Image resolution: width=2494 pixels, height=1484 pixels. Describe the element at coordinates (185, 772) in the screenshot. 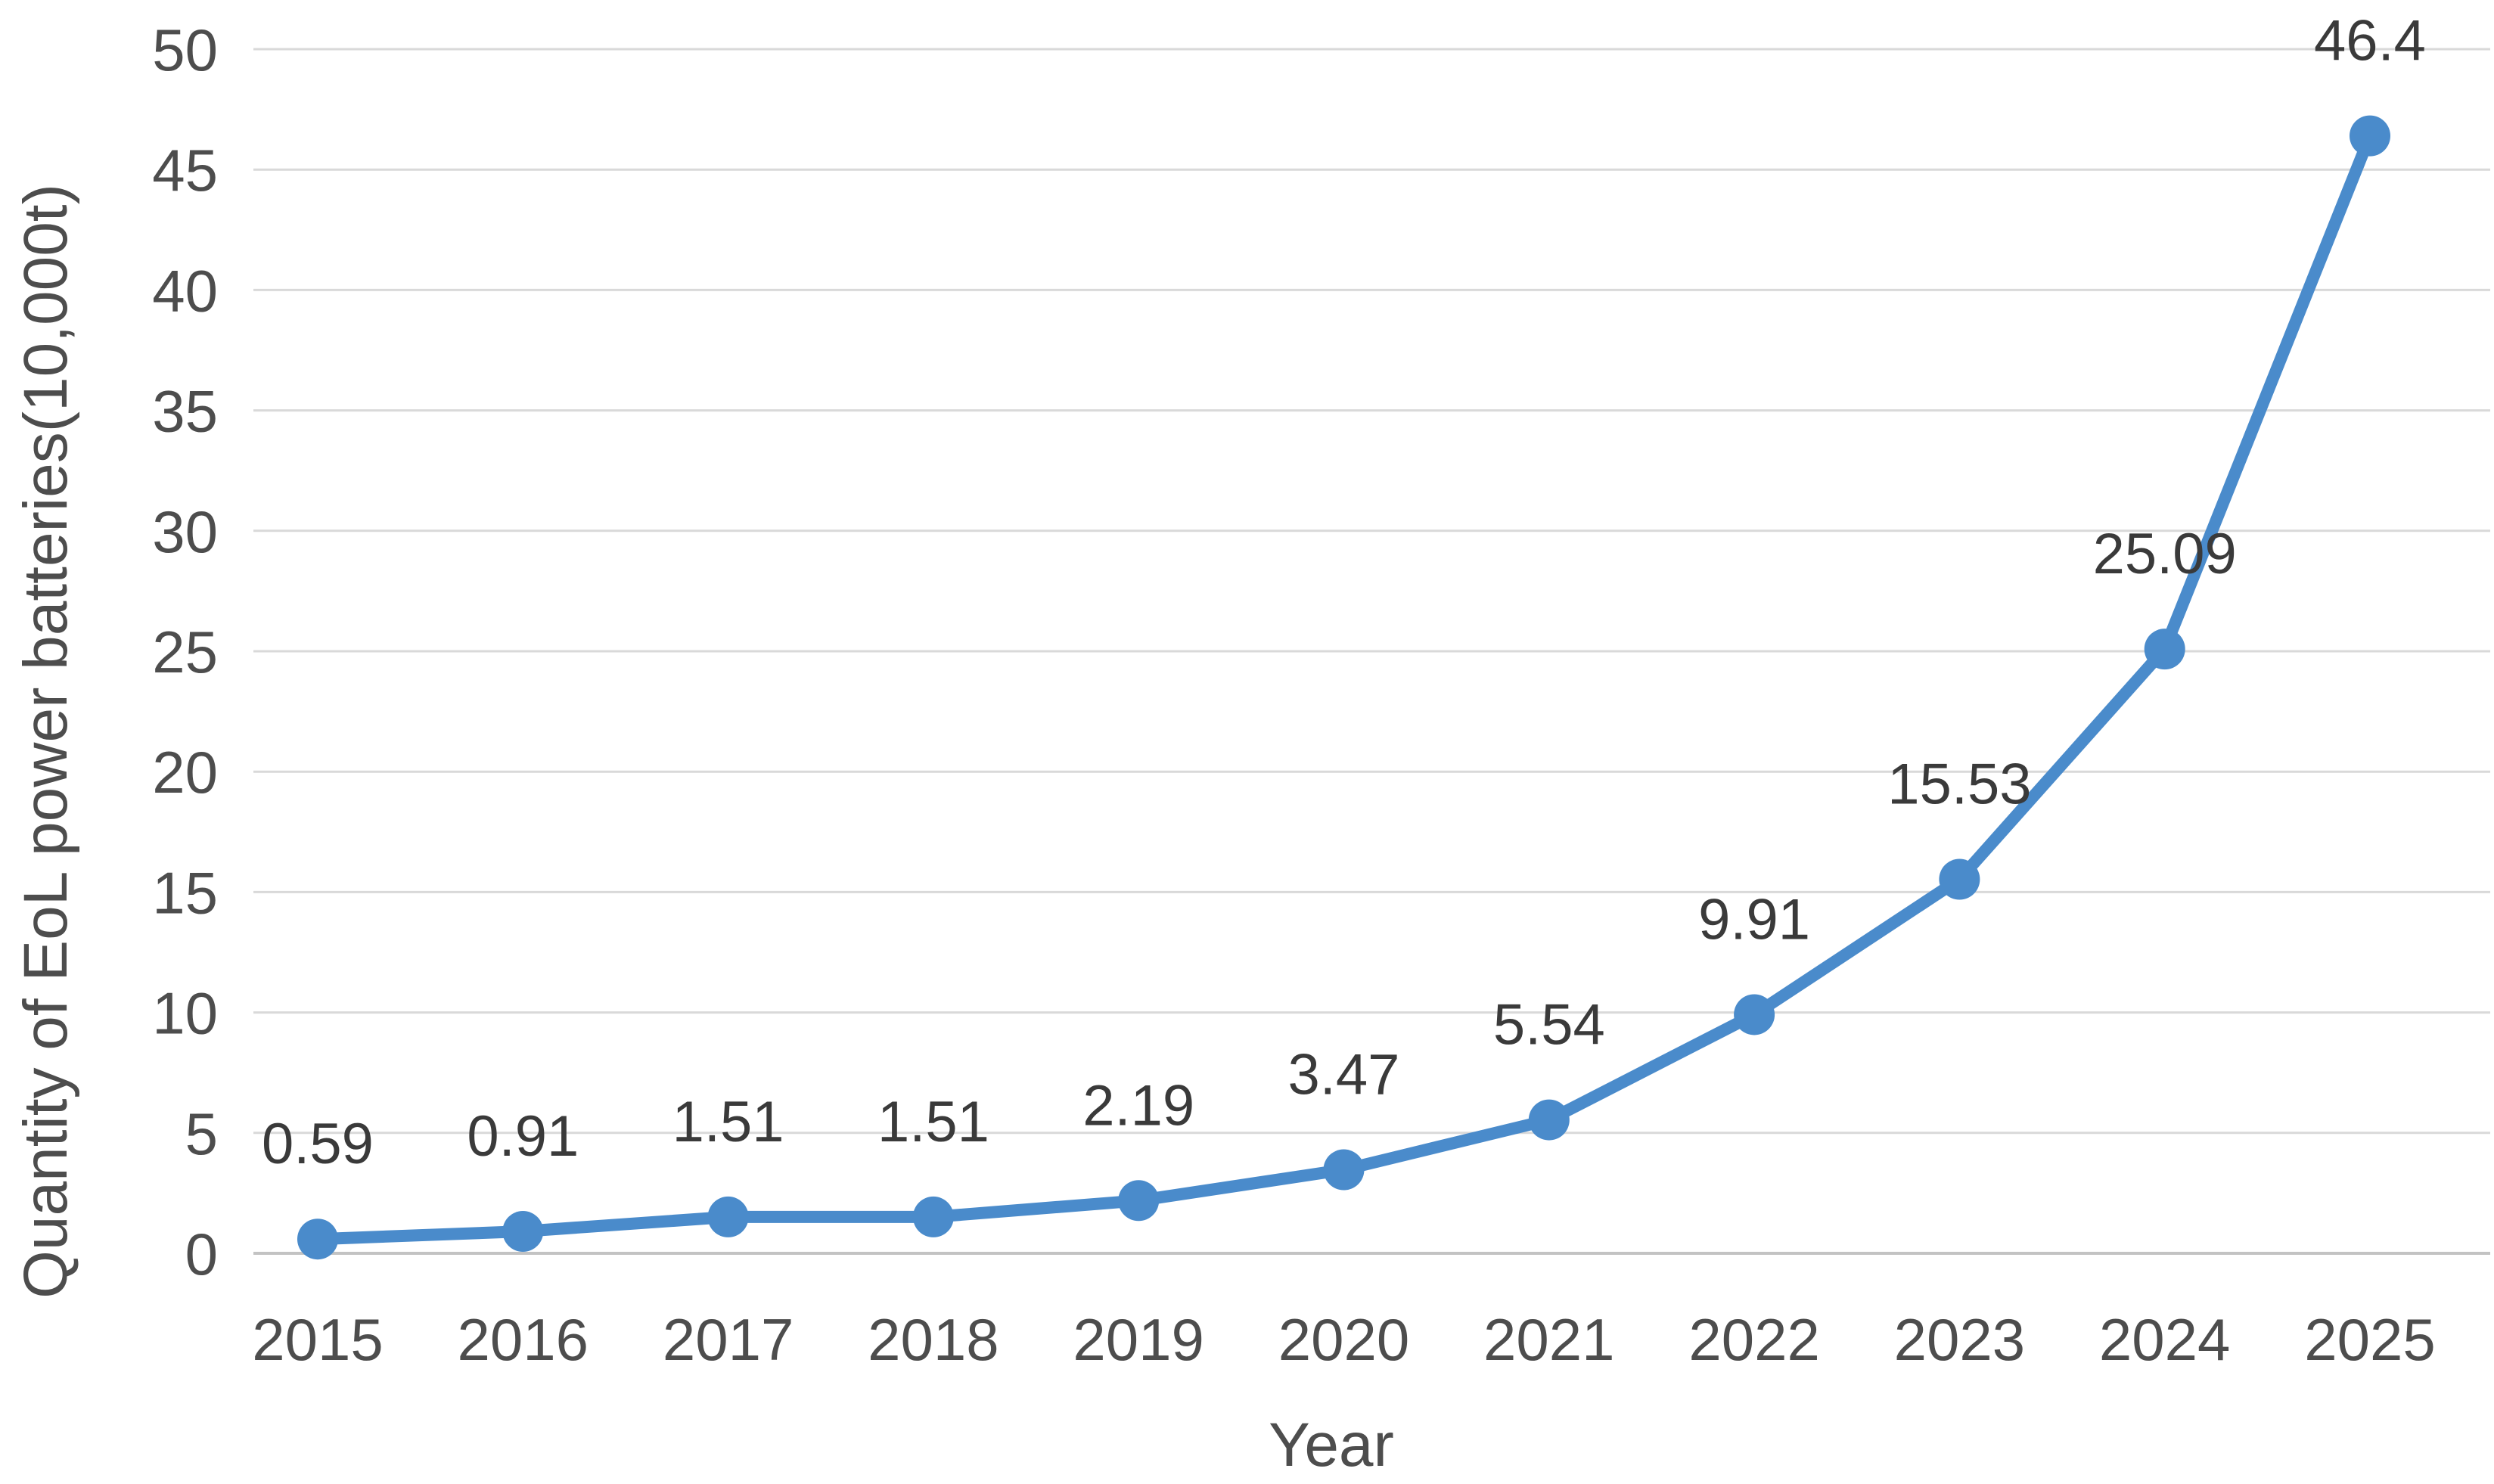

I see `y-tick-label: 20` at that location.